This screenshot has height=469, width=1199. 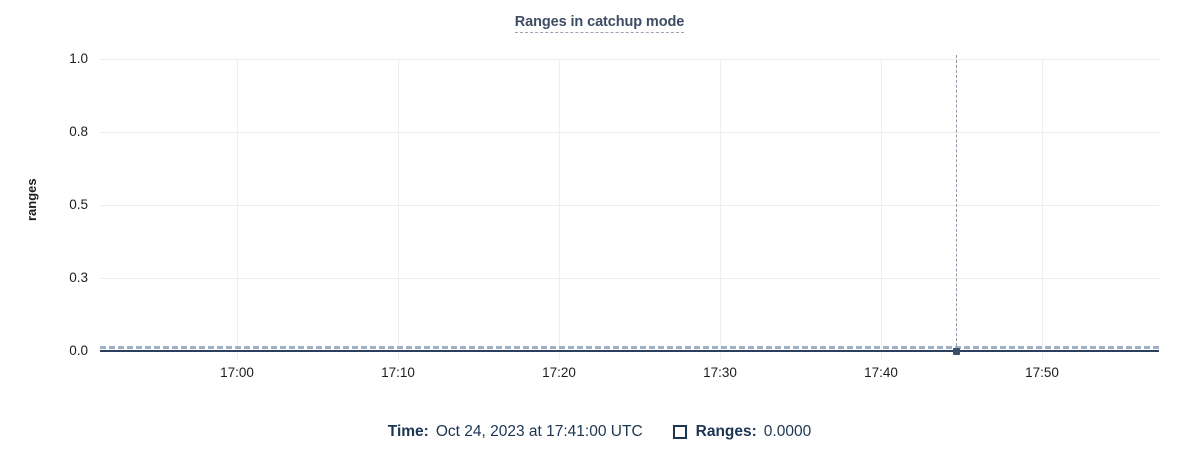 What do you see at coordinates (559, 372) in the screenshot?
I see `x-tick-label-3: 17:20` at bounding box center [559, 372].